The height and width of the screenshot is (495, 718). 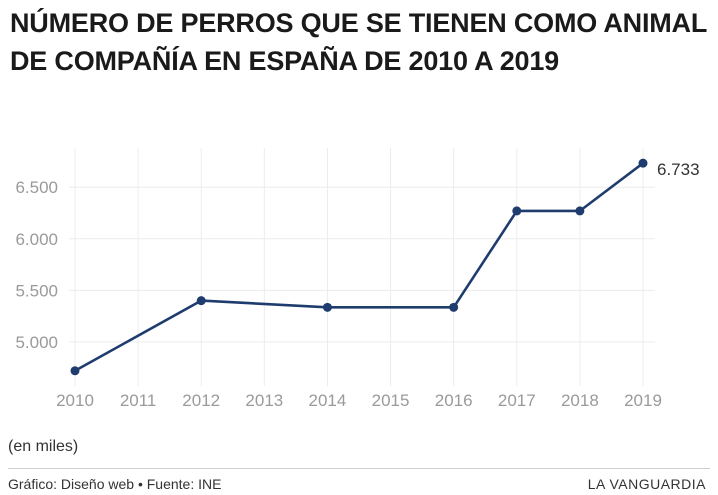 What do you see at coordinates (201, 400) in the screenshot?
I see `x-tick-label: 2012` at bounding box center [201, 400].